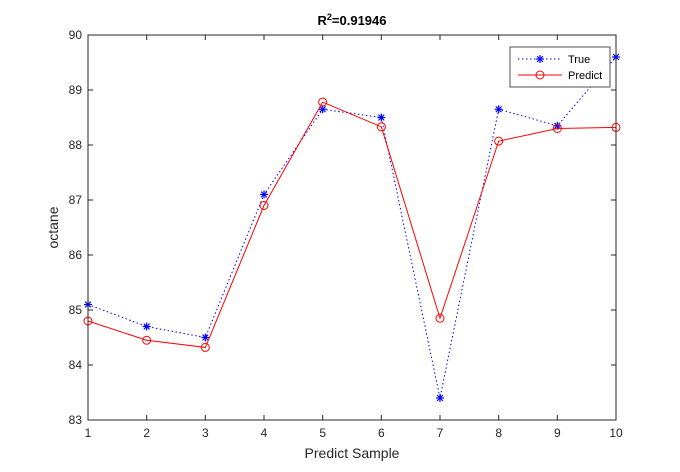  Describe the element at coordinates (498, 433) in the screenshot. I see `x-tick-label: 8` at that location.